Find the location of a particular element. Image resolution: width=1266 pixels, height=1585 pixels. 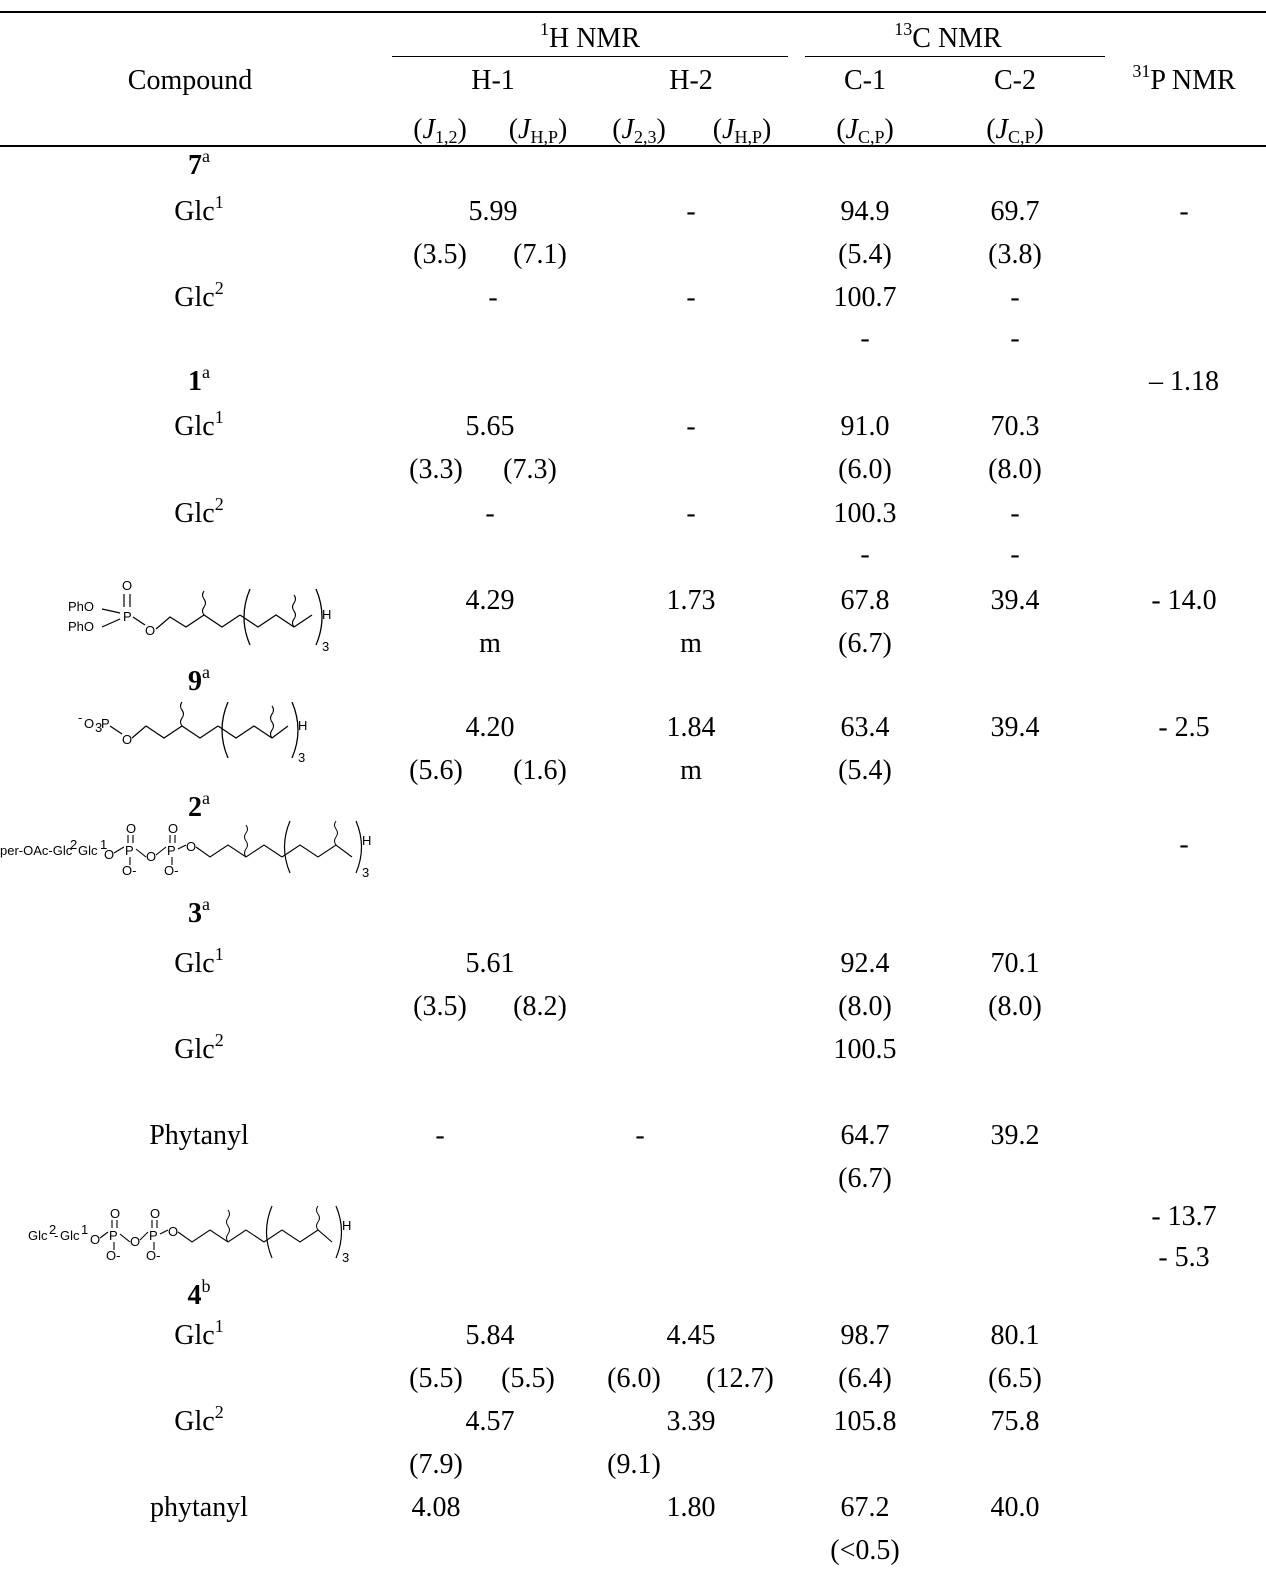

cell-value: (6.0) is located at coordinates (865, 469).